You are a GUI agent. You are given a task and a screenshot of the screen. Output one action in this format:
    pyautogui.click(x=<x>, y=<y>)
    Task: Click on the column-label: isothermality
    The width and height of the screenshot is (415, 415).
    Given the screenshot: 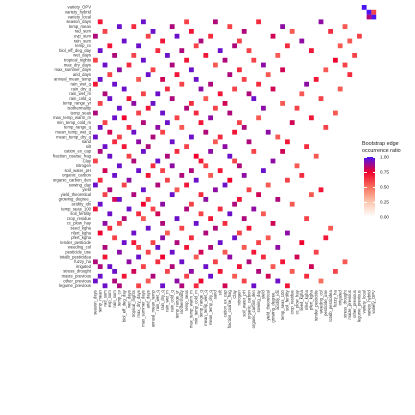 What is the action you would take?
    pyautogui.click(x=181, y=301)
    